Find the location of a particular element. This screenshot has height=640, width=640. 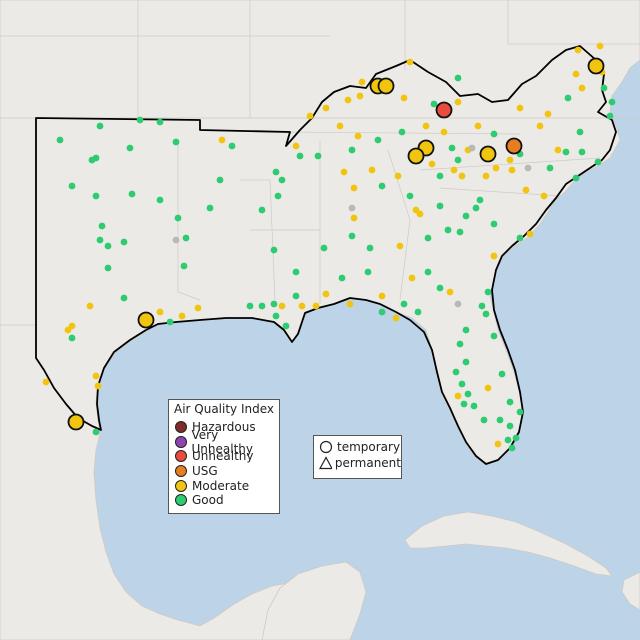

legend-item-moderate: Moderate is located at coordinates (224, 485).